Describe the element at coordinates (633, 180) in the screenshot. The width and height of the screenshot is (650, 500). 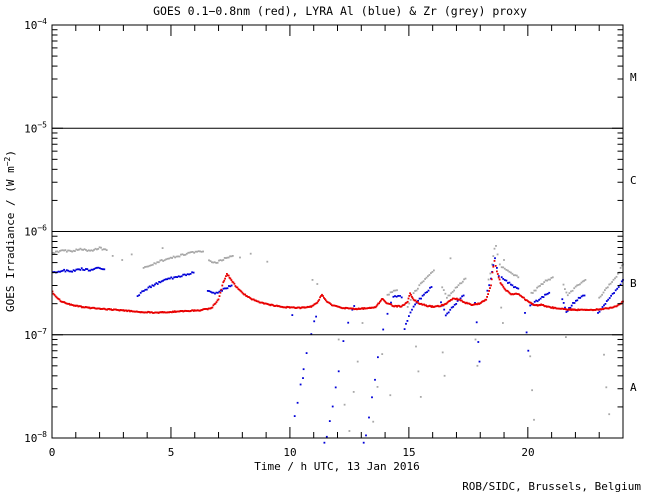
I see `flare-class-label-c: C` at that location.